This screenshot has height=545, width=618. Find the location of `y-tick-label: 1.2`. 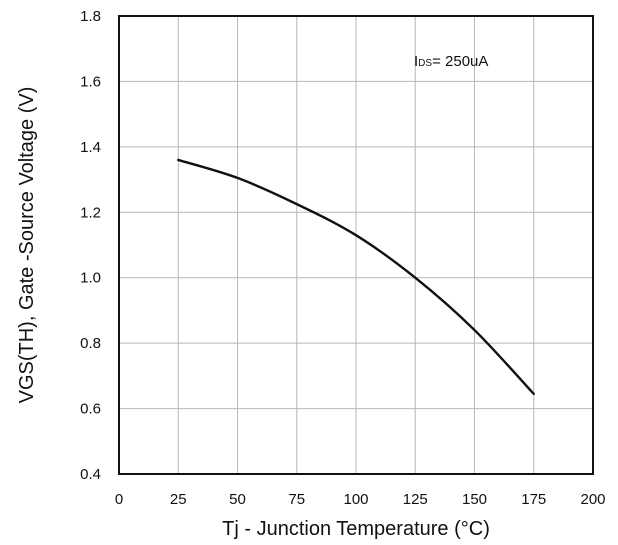

y-tick-label: 1.2 is located at coordinates (90, 212).